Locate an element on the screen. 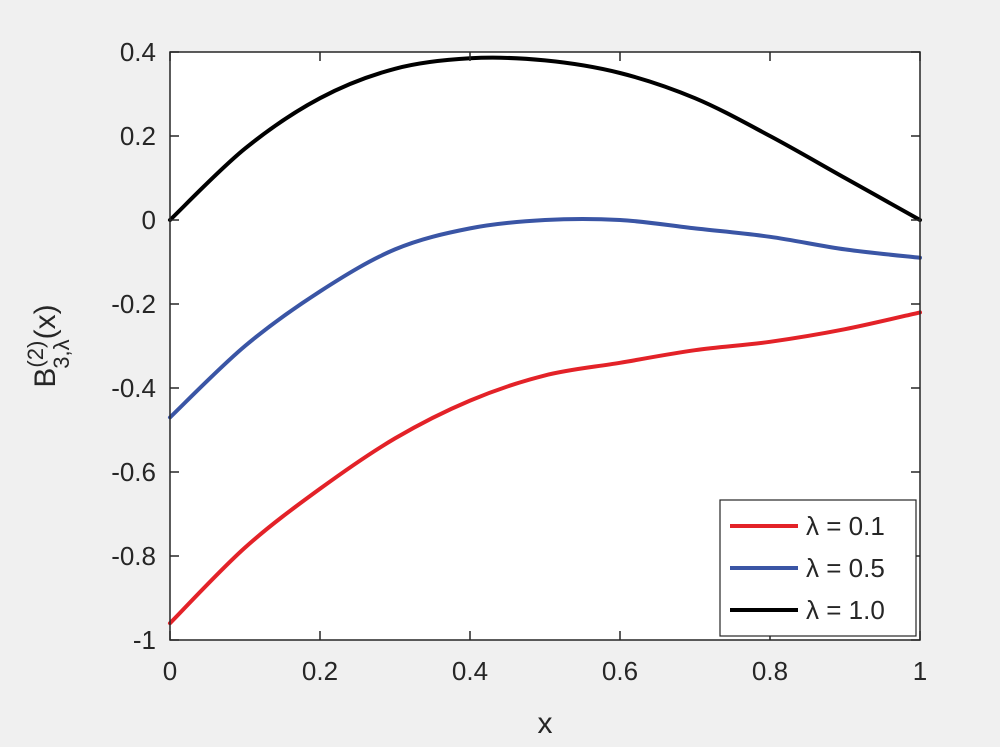 Image resolution: width=1000 pixels, height=747 pixels. y-tick-label: -0.8 is located at coordinates (133, 556).